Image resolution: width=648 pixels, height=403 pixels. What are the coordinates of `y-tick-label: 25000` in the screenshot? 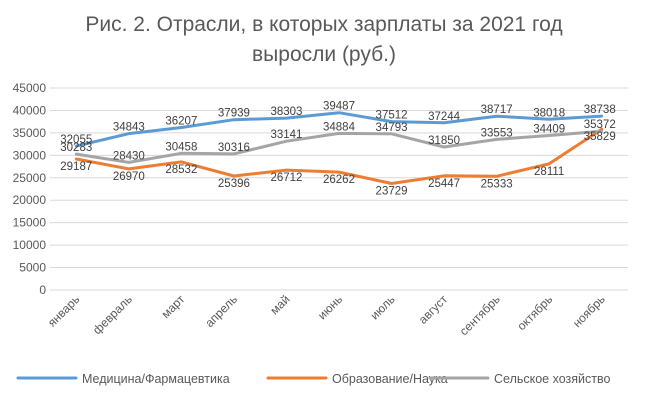 It's located at (30, 178).